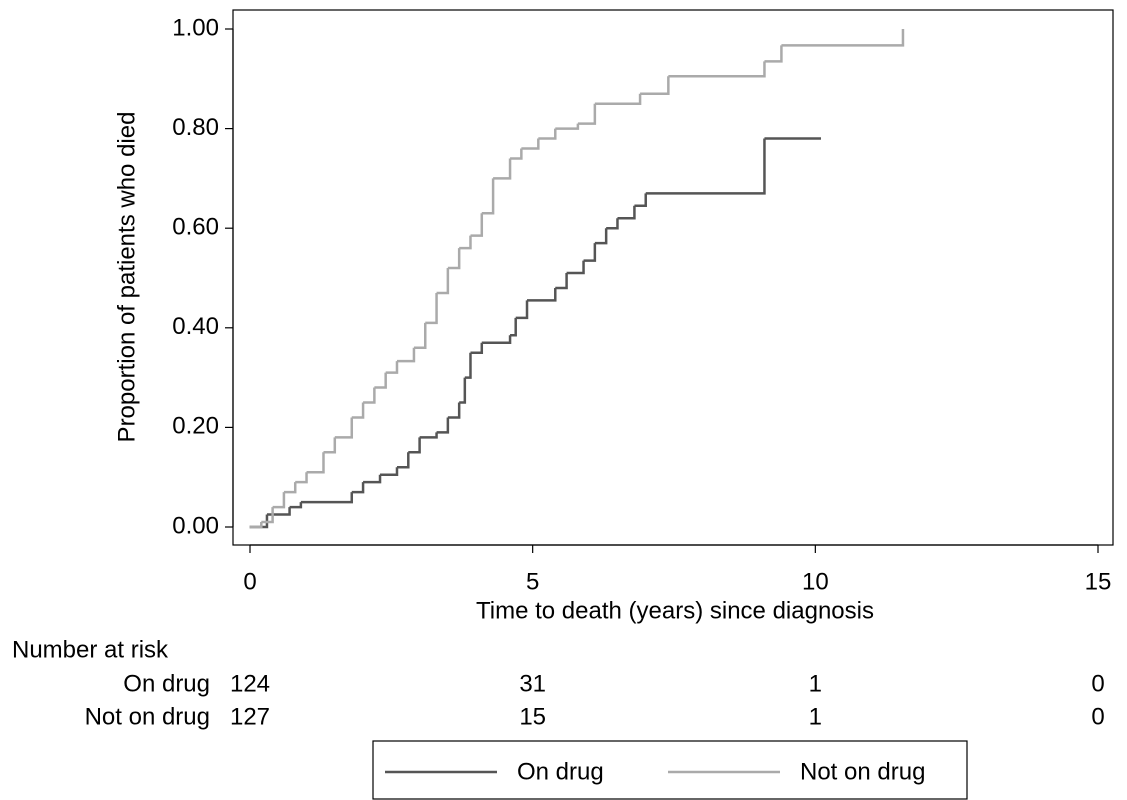 The image size is (1127, 800). What do you see at coordinates (862, 771) in the screenshot?
I see `legend-label: Not on drug` at bounding box center [862, 771].